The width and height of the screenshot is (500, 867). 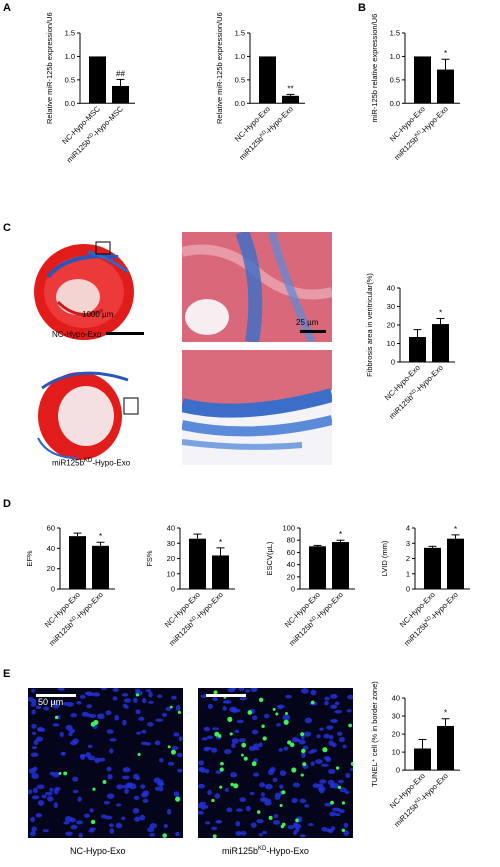 What do you see at coordinates (51, 702) in the screenshot?
I see `tunel-scale-label: 50 µm` at bounding box center [51, 702].